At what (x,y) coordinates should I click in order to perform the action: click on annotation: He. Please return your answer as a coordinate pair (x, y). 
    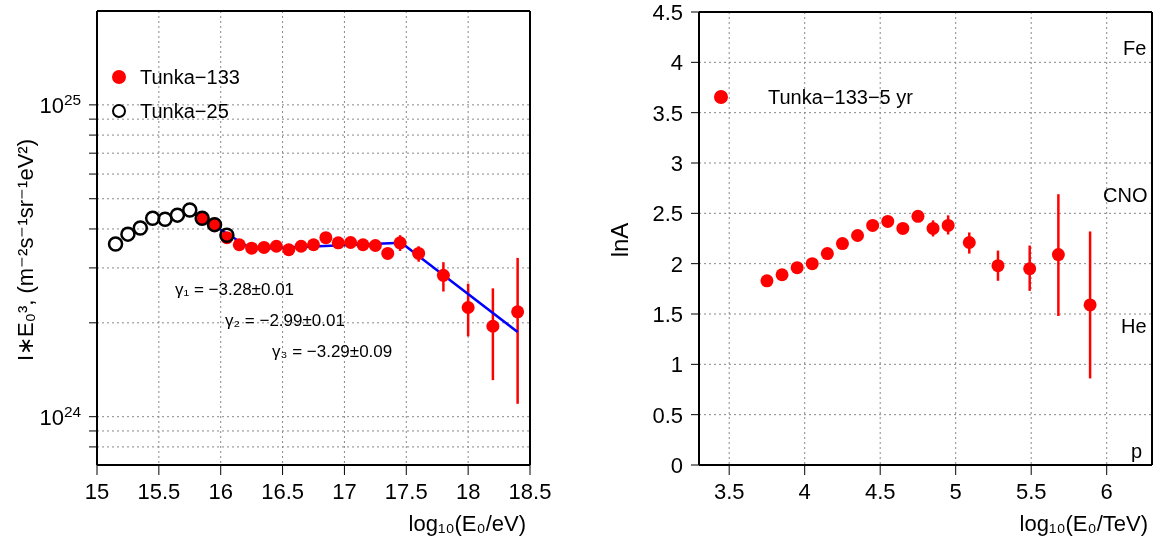
    Looking at the image, I should click on (1134, 326).